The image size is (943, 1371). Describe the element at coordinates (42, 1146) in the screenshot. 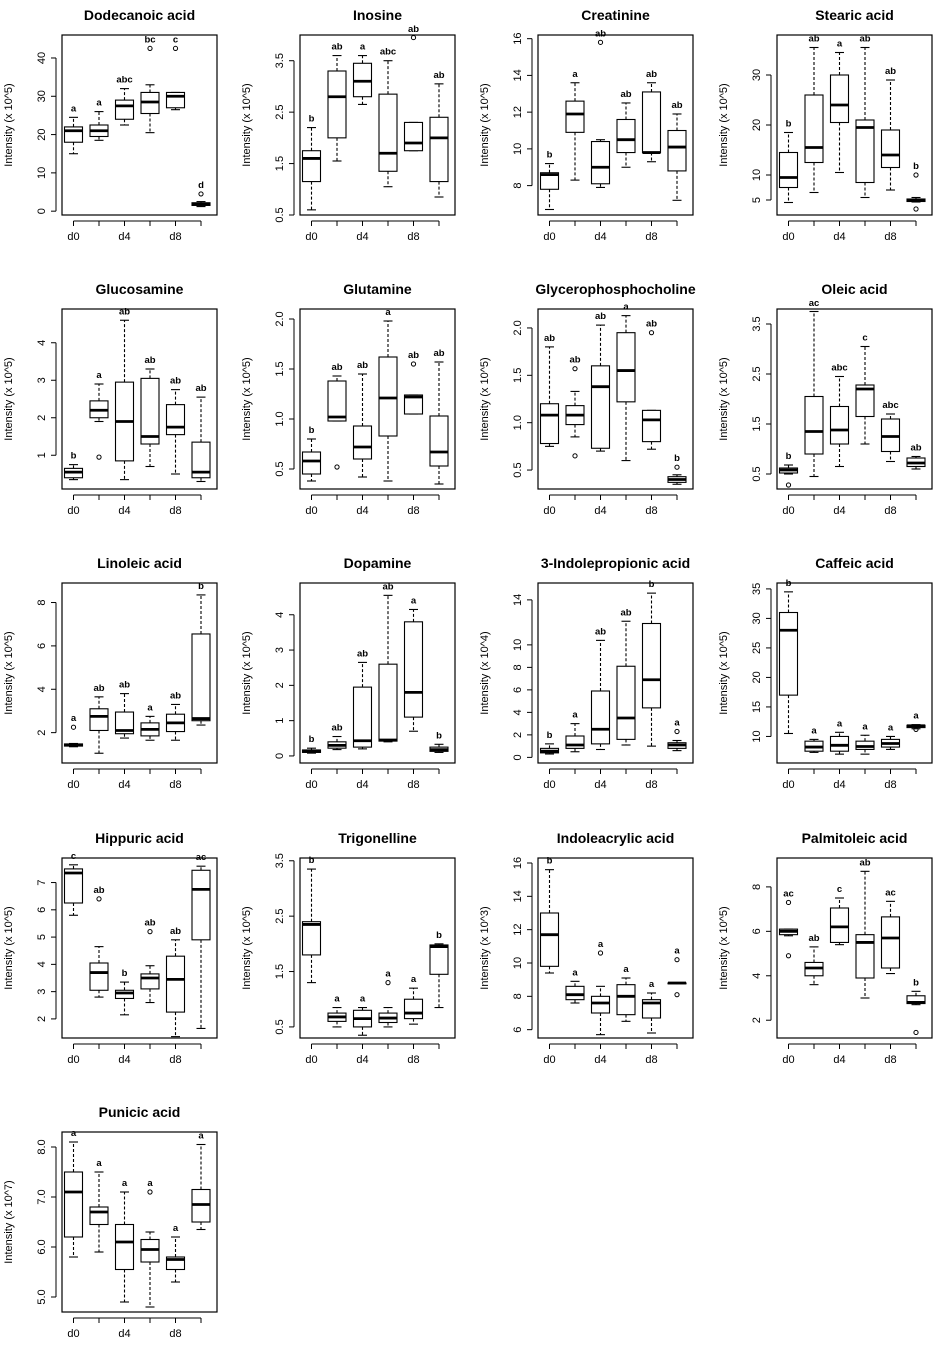

I see `y-tick-label: 8.0` at that location.